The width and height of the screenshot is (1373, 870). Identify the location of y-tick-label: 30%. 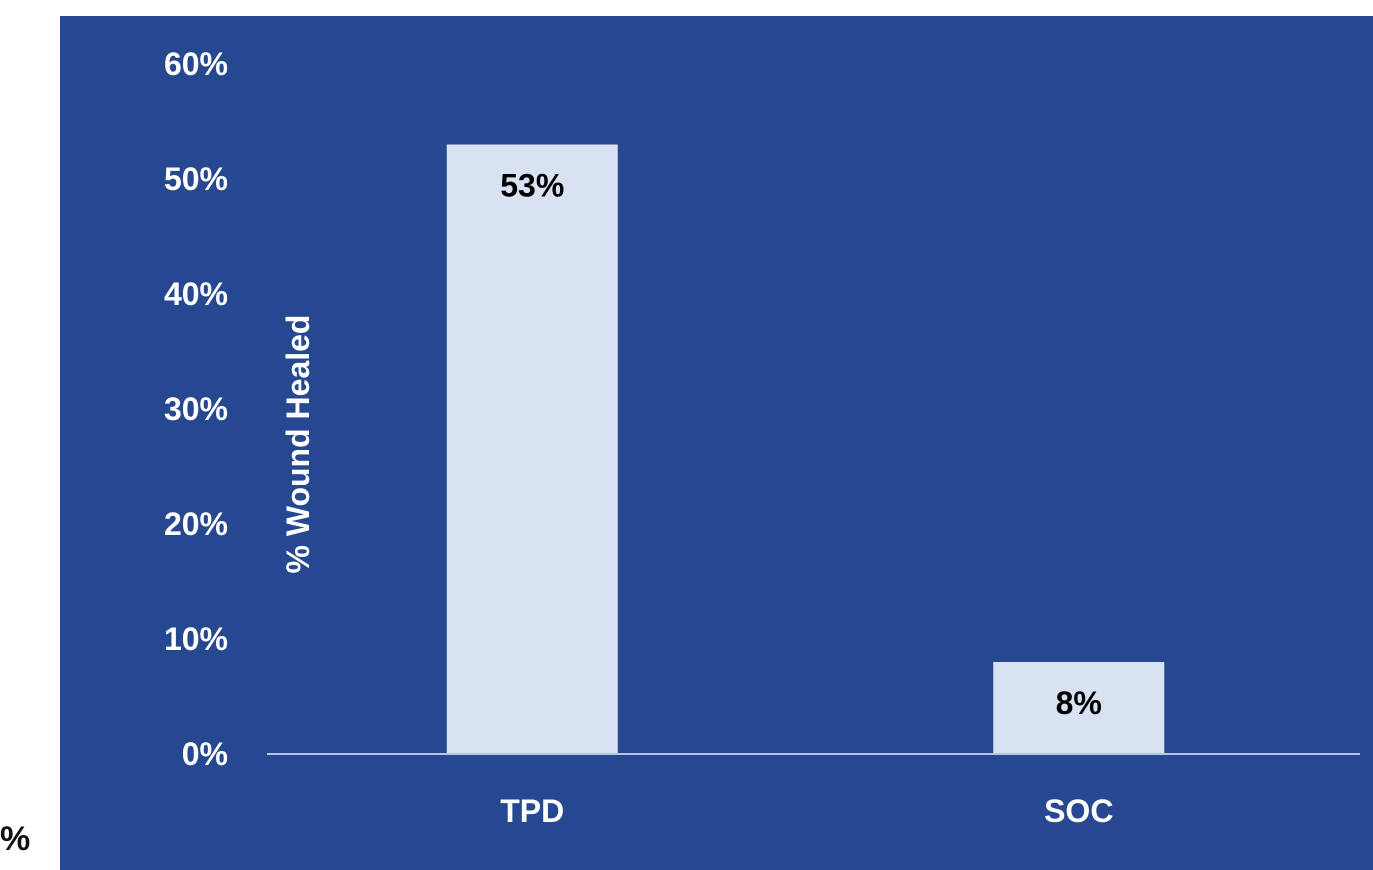
(196, 409).